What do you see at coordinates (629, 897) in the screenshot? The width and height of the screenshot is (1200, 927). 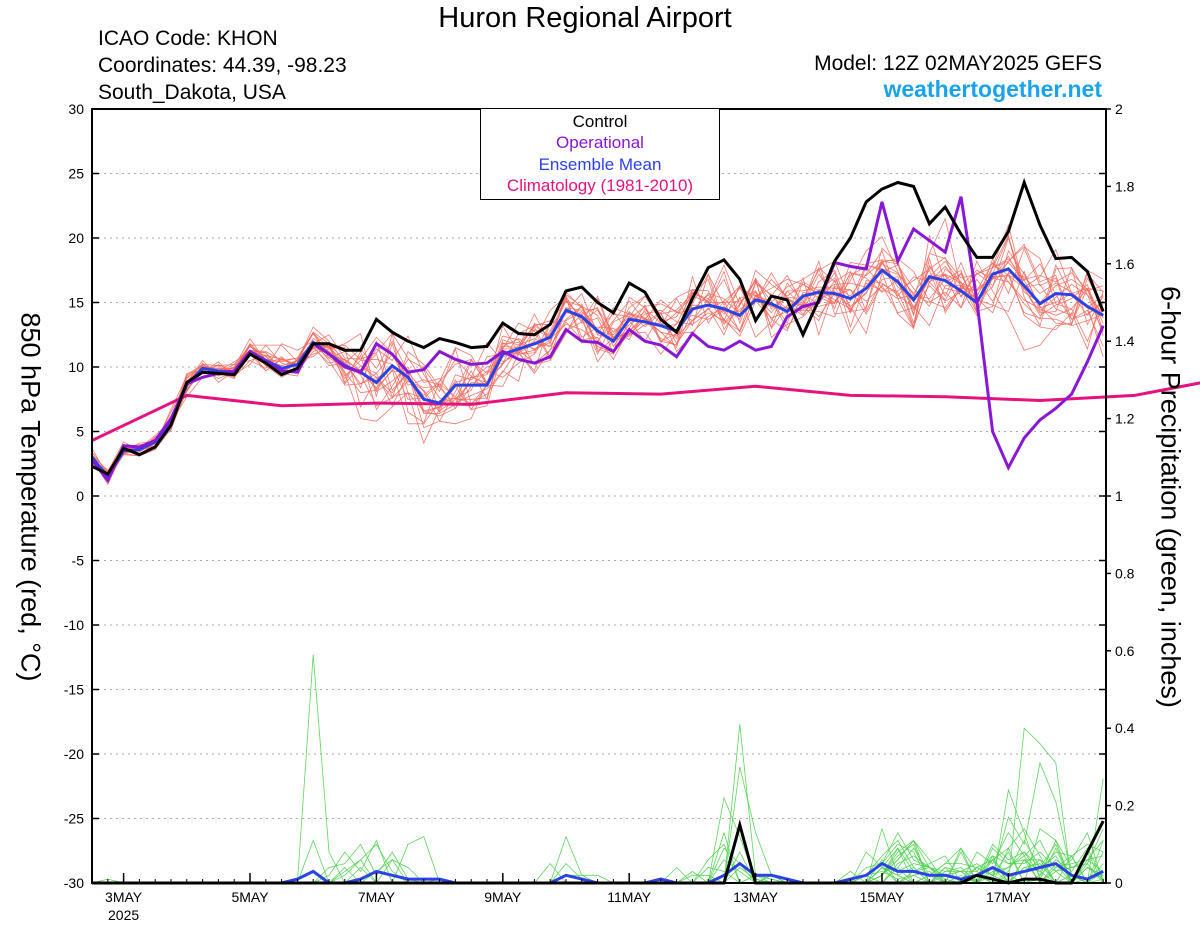 I see `x-tick-label: 11MAY` at bounding box center [629, 897].